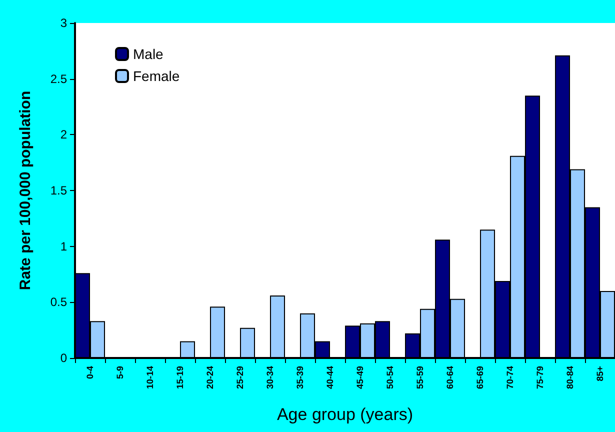  What do you see at coordinates (600, 374) in the screenshot?
I see `x-tick-label: 85+` at bounding box center [600, 374].